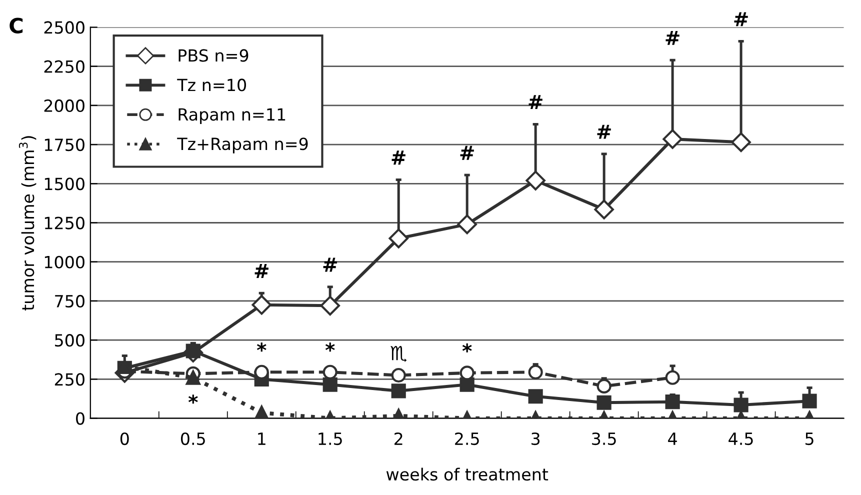 Image resolution: width=861 pixels, height=495 pixels. Describe the element at coordinates (80, 418) in the screenshot. I see `y-tick-label: 0` at that location.